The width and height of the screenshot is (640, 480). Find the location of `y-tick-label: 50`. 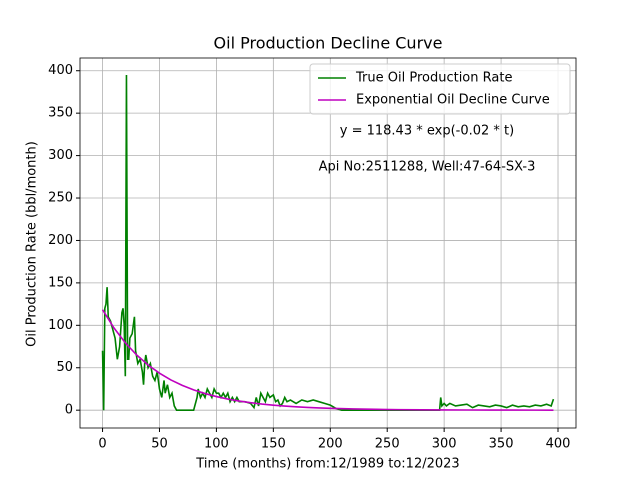

y-tick-label: 50 is located at coordinates (64, 367).